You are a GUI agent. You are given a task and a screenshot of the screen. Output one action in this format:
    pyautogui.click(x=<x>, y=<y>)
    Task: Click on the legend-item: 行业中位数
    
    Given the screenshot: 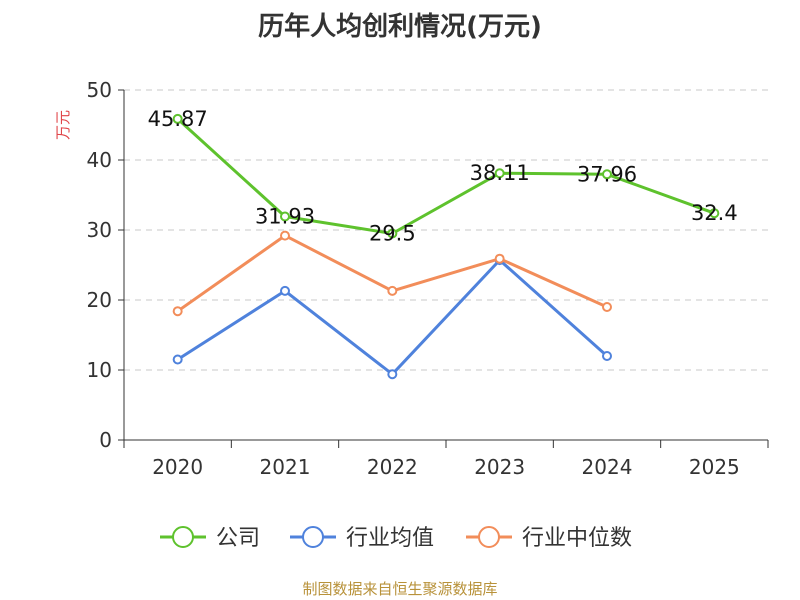 What is the action you would take?
    pyautogui.click(x=549, y=538)
    